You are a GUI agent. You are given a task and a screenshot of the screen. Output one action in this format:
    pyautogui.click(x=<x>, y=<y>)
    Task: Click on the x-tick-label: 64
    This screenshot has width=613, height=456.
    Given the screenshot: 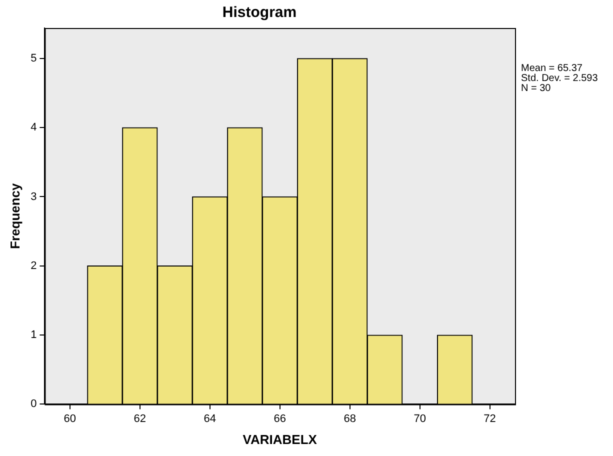 What is the action you would take?
    pyautogui.click(x=210, y=418)
    